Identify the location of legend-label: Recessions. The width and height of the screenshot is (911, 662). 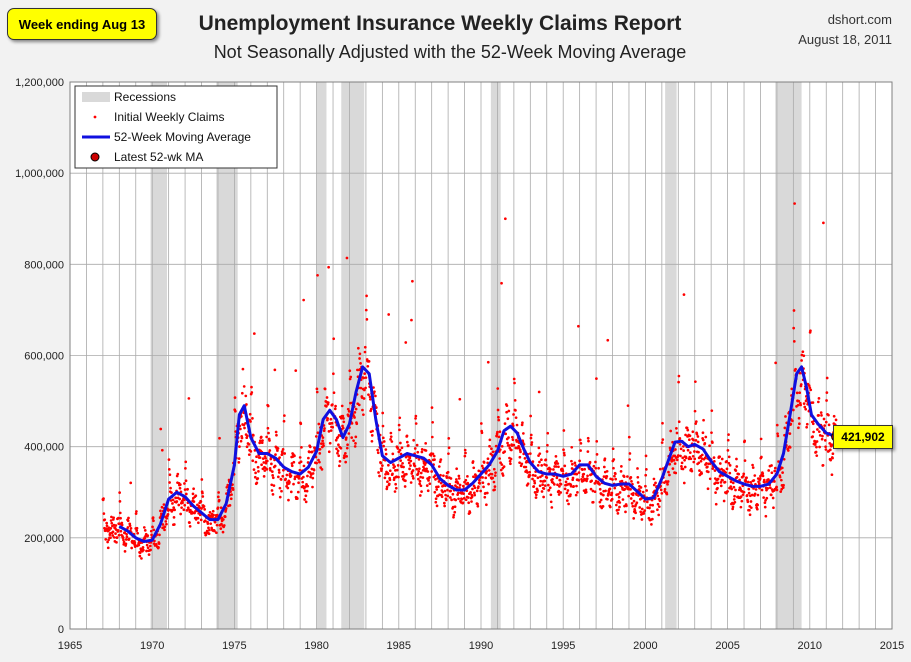
(145, 97).